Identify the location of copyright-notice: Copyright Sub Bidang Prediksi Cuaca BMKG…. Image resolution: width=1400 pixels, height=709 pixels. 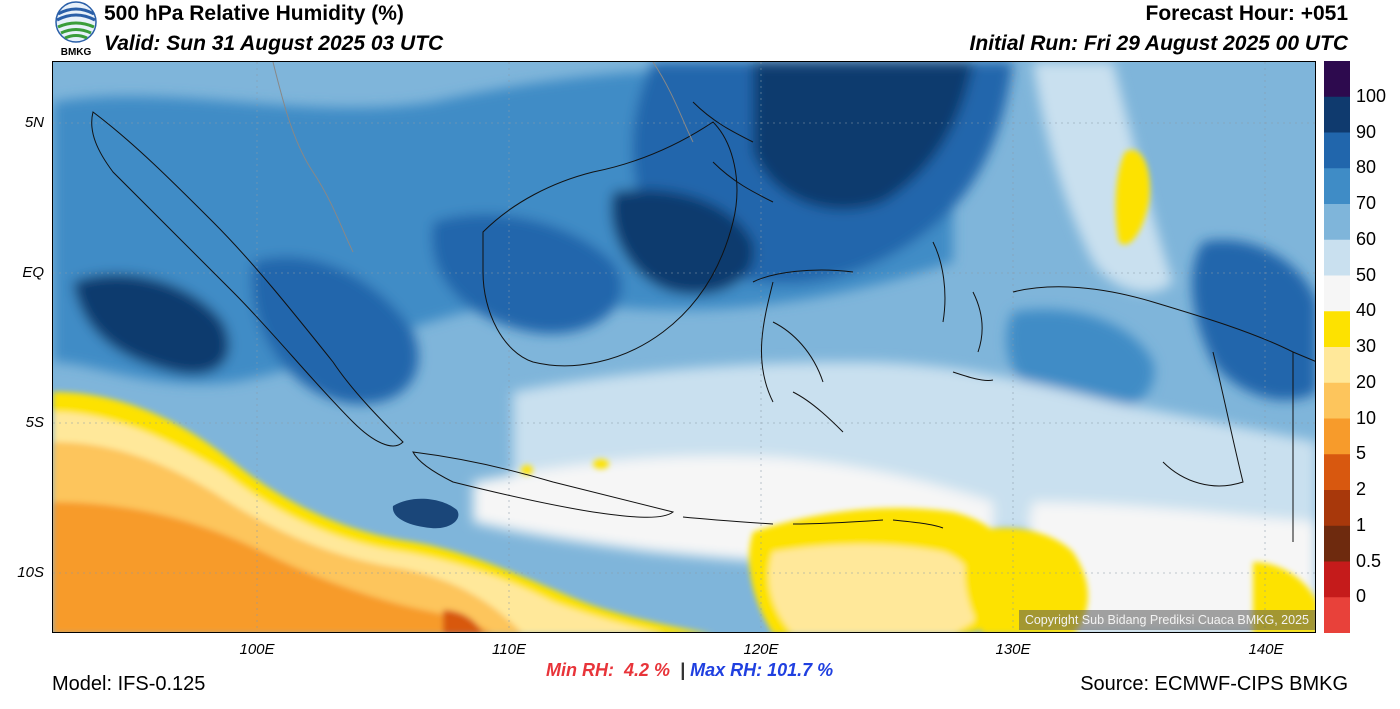
(1166, 620).